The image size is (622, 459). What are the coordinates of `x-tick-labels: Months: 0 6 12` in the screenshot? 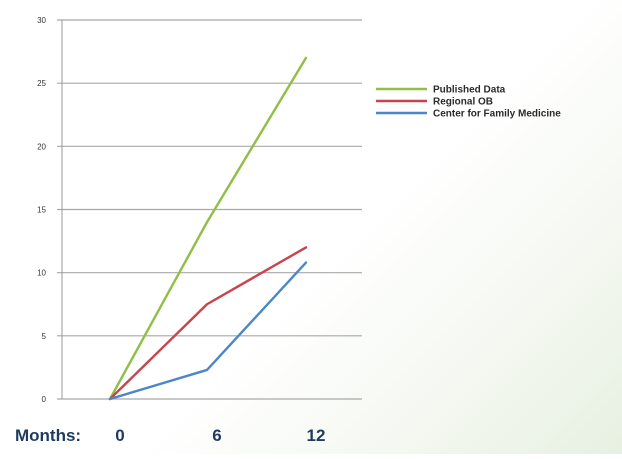 It's located at (170, 435).